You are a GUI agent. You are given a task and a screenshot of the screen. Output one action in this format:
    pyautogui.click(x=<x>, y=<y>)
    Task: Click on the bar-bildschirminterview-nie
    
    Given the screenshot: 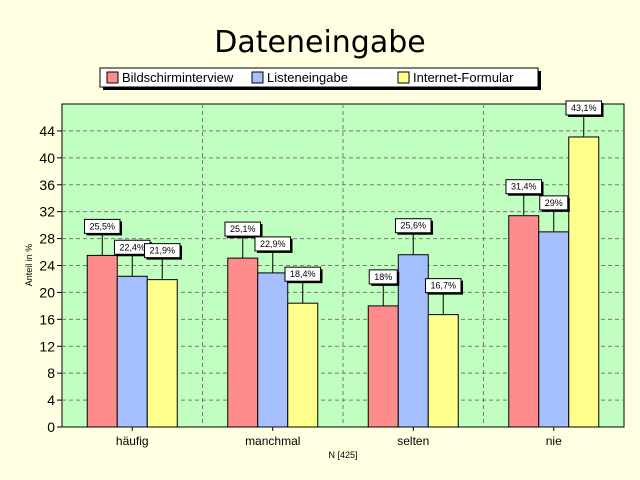 What is the action you would take?
    pyautogui.click(x=524, y=321)
    